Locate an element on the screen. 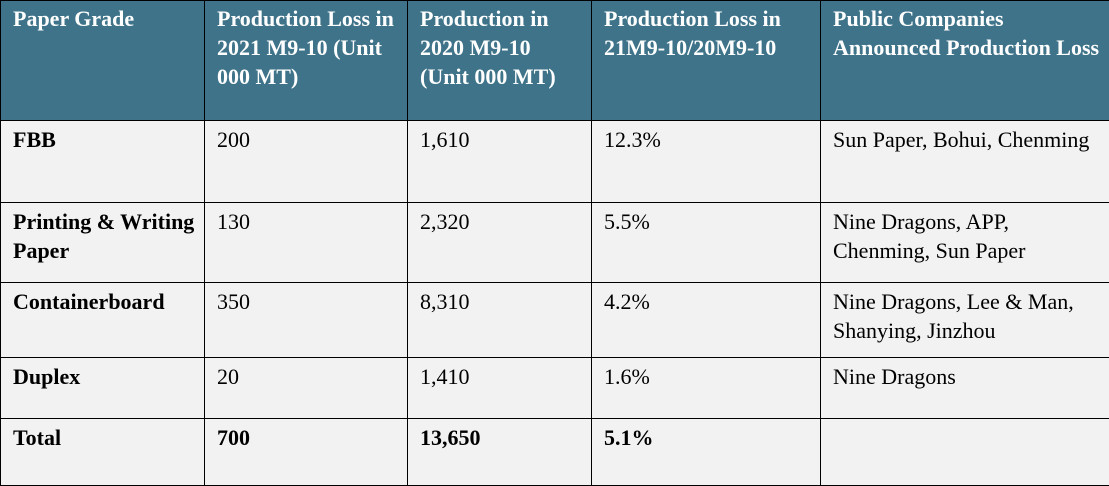 The height and width of the screenshot is (486, 1109). cell-loss-2021: 200 is located at coordinates (306, 162).